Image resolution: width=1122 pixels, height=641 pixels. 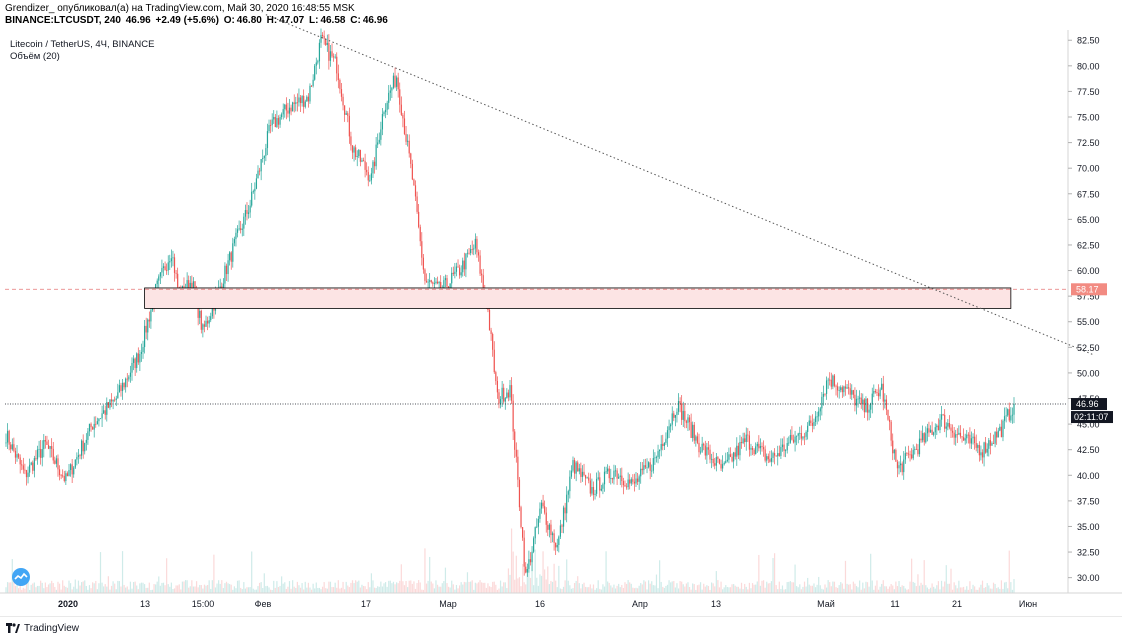 What do you see at coordinates (313, 20) in the screenshot?
I see `low-label: L:` at bounding box center [313, 20].